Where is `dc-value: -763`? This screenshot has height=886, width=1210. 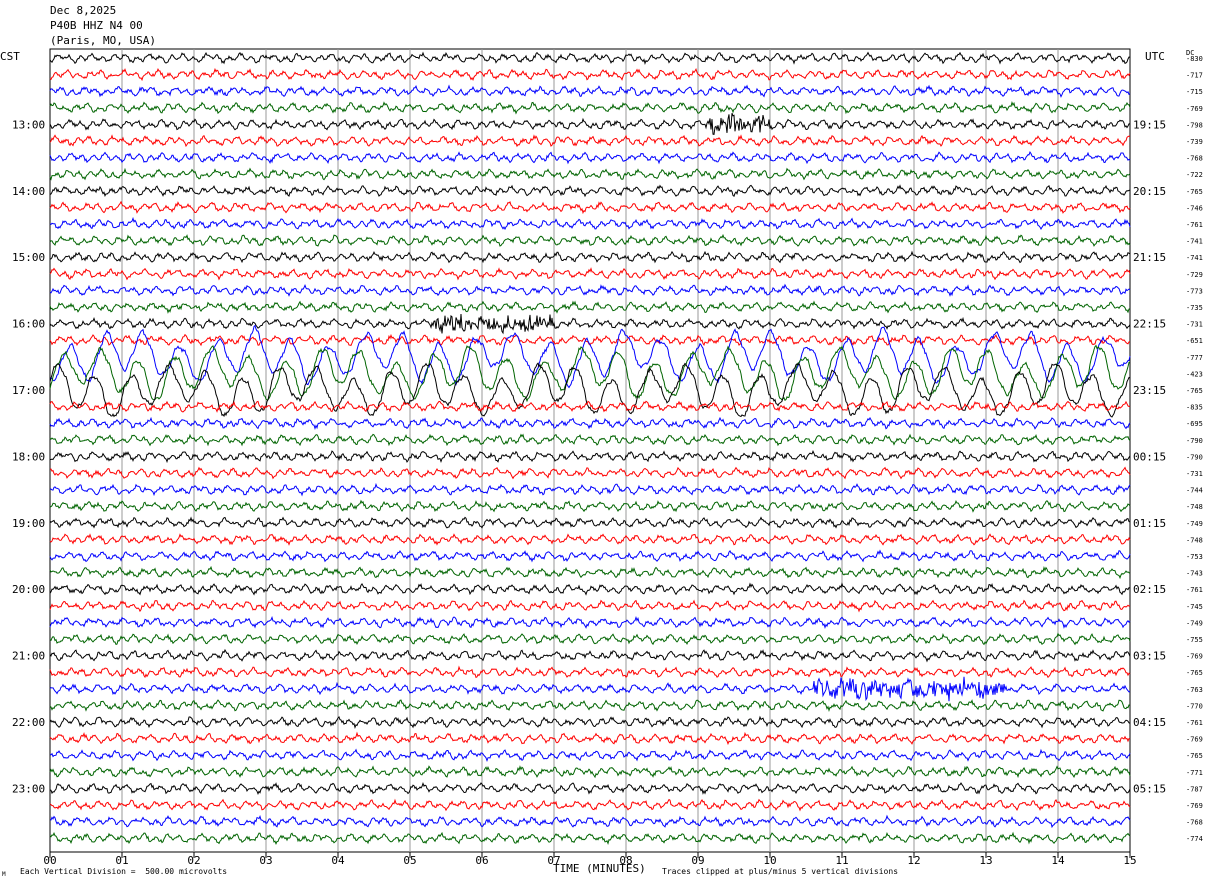
dc-value: -763 is located at coordinates (1194, 690).